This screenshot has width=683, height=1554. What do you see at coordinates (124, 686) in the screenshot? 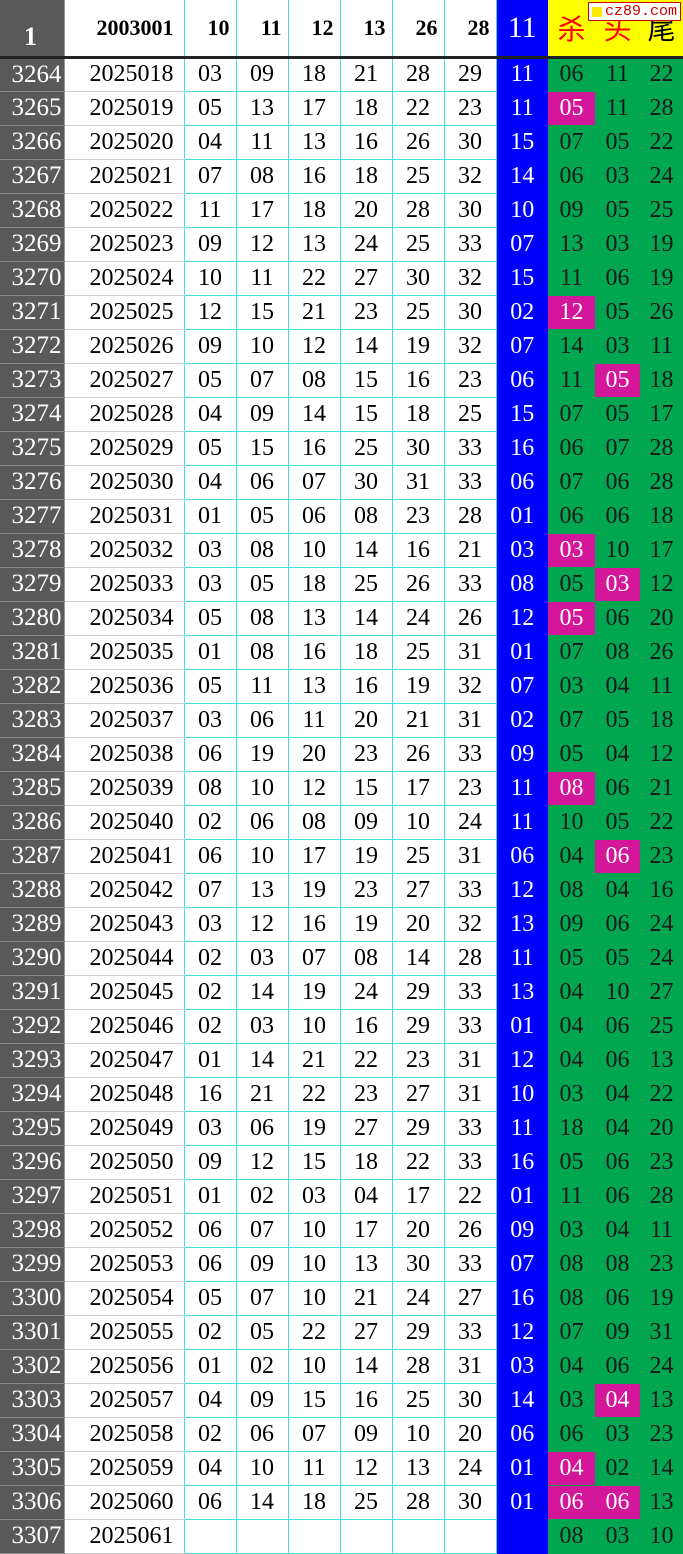
I see `period-cell: 2025036` at bounding box center [124, 686].